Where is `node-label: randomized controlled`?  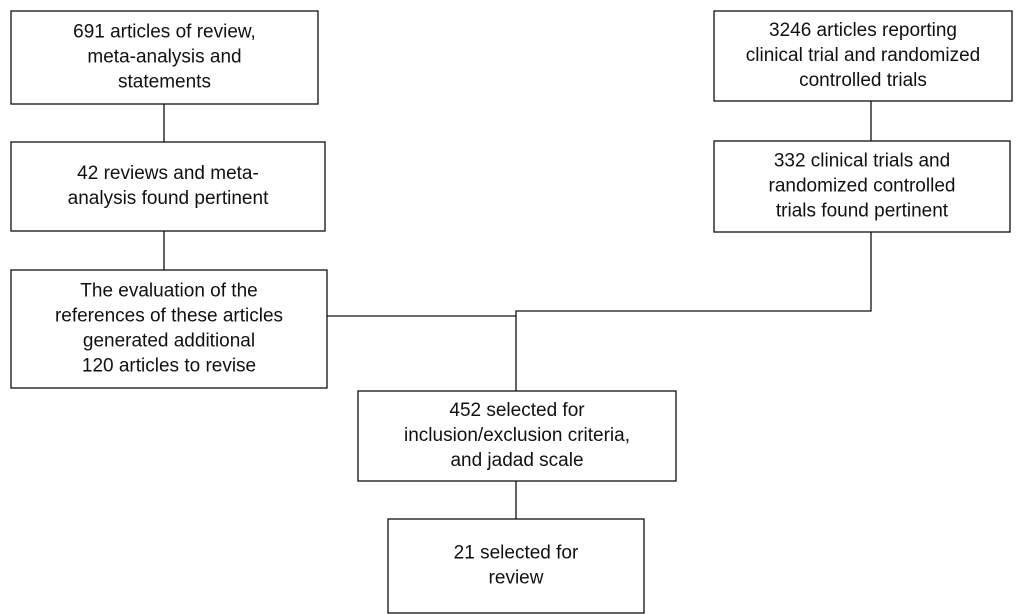
node-label: randomized controlled is located at coordinates (862, 186).